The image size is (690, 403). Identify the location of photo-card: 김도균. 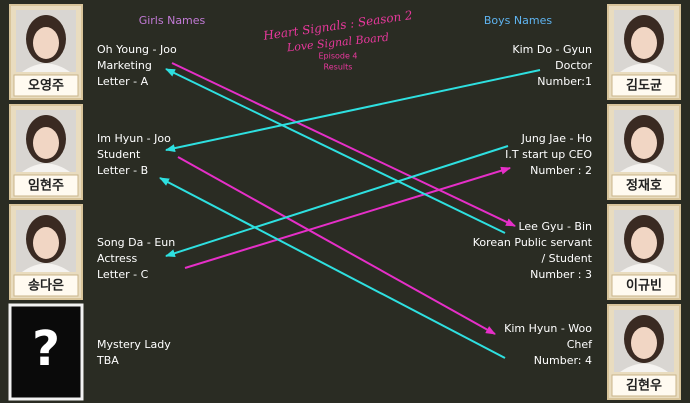
(644, 52).